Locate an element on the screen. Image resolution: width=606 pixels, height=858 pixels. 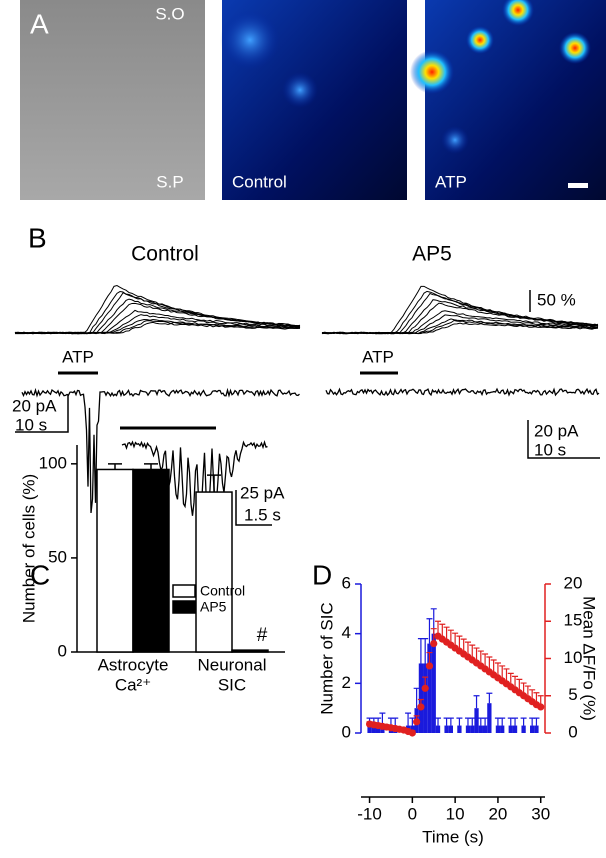
y2-tick-label: 20 is located at coordinates (573, 582).